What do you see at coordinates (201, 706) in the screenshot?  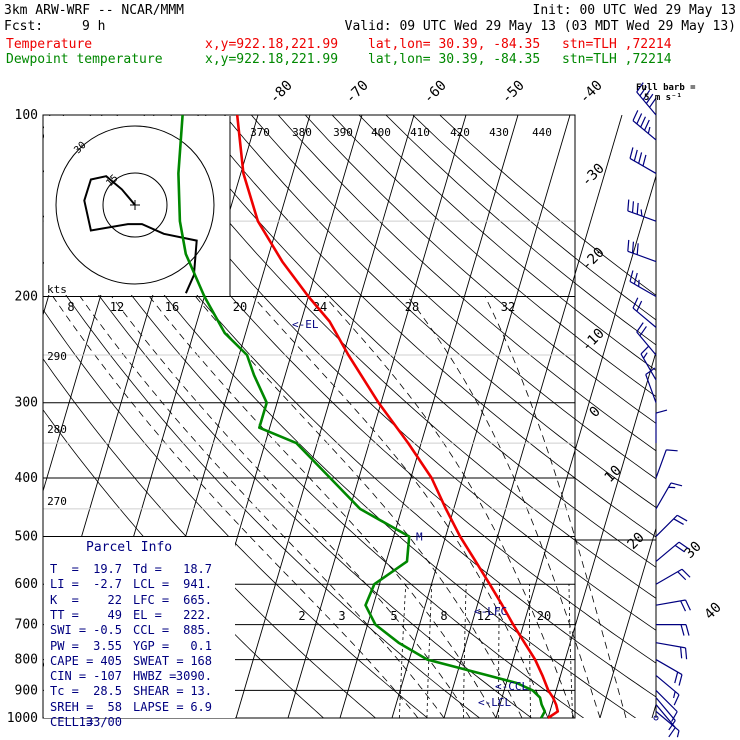 I see `parcel-row-9-col-3: 6.9` at bounding box center [201, 706].